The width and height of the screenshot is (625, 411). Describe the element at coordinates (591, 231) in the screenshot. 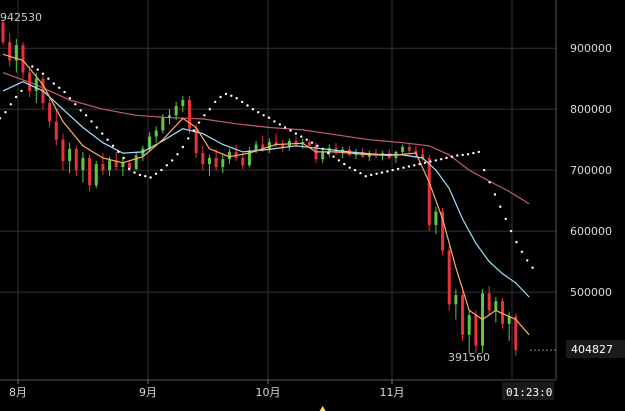

I see `y-tick-label-3: 600000` at that location.